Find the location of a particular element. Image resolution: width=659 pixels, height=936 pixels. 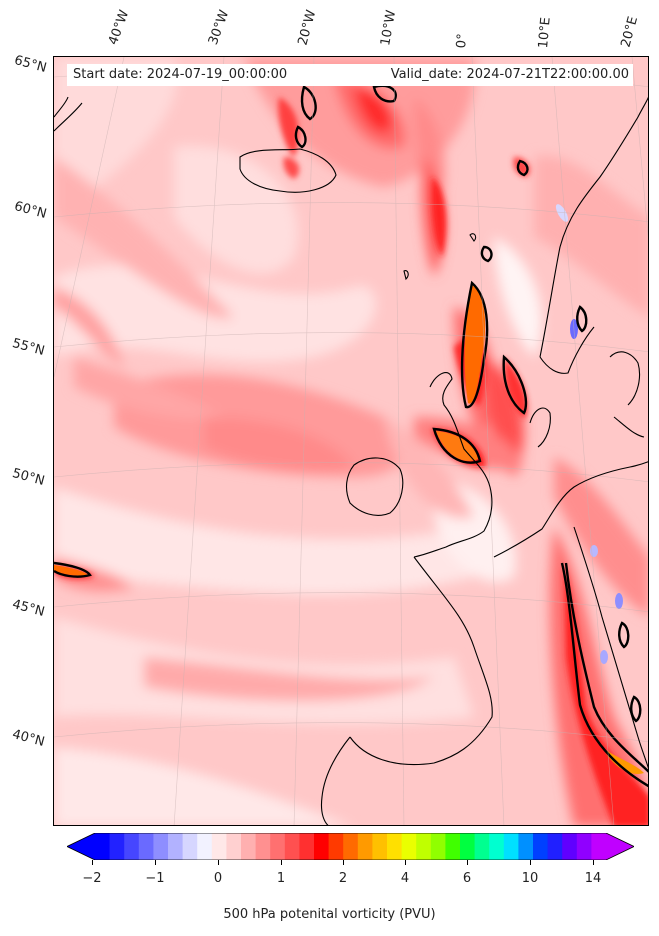

lon-label-20e: 20°E is located at coordinates (630, 32).